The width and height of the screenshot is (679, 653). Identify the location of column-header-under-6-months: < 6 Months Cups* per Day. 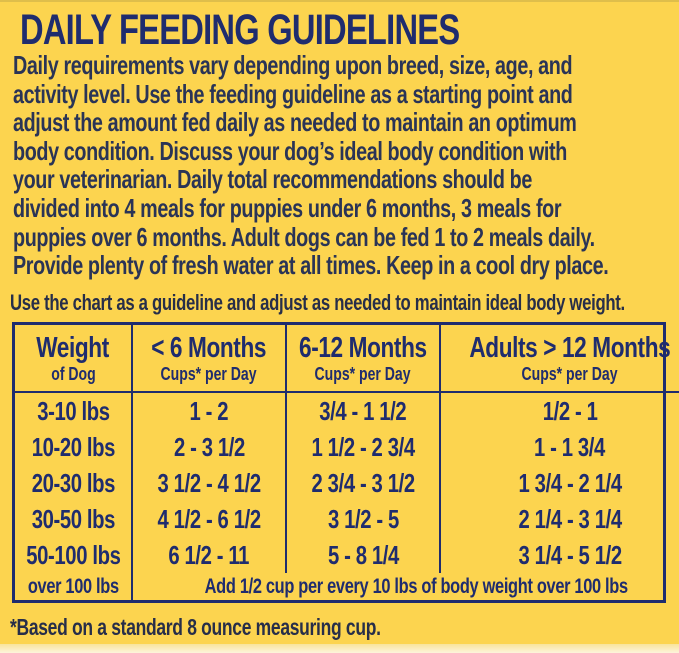
(210, 359).